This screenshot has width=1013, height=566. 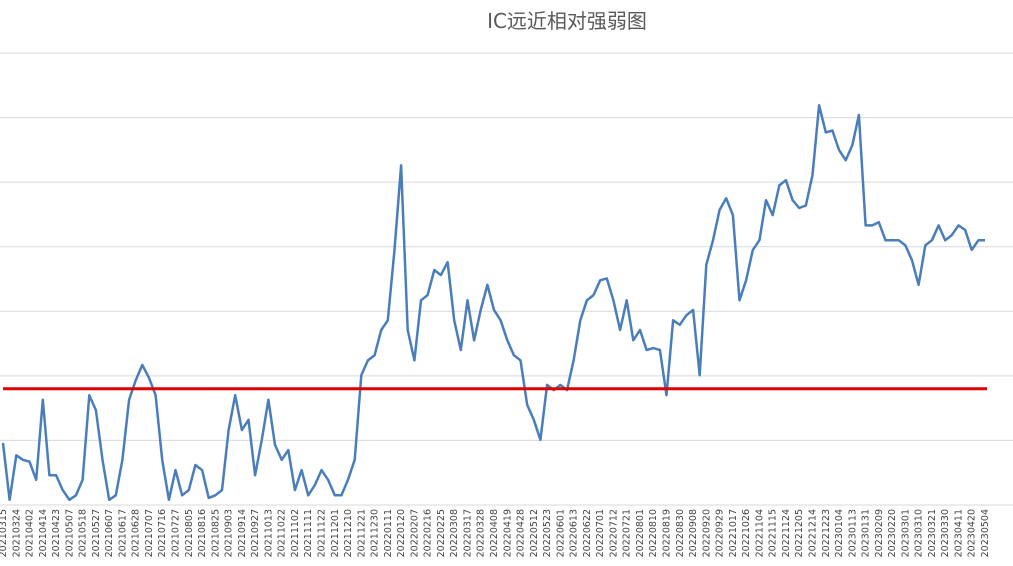 I want to click on x-tick-label: 20221104, so click(x=759, y=533).